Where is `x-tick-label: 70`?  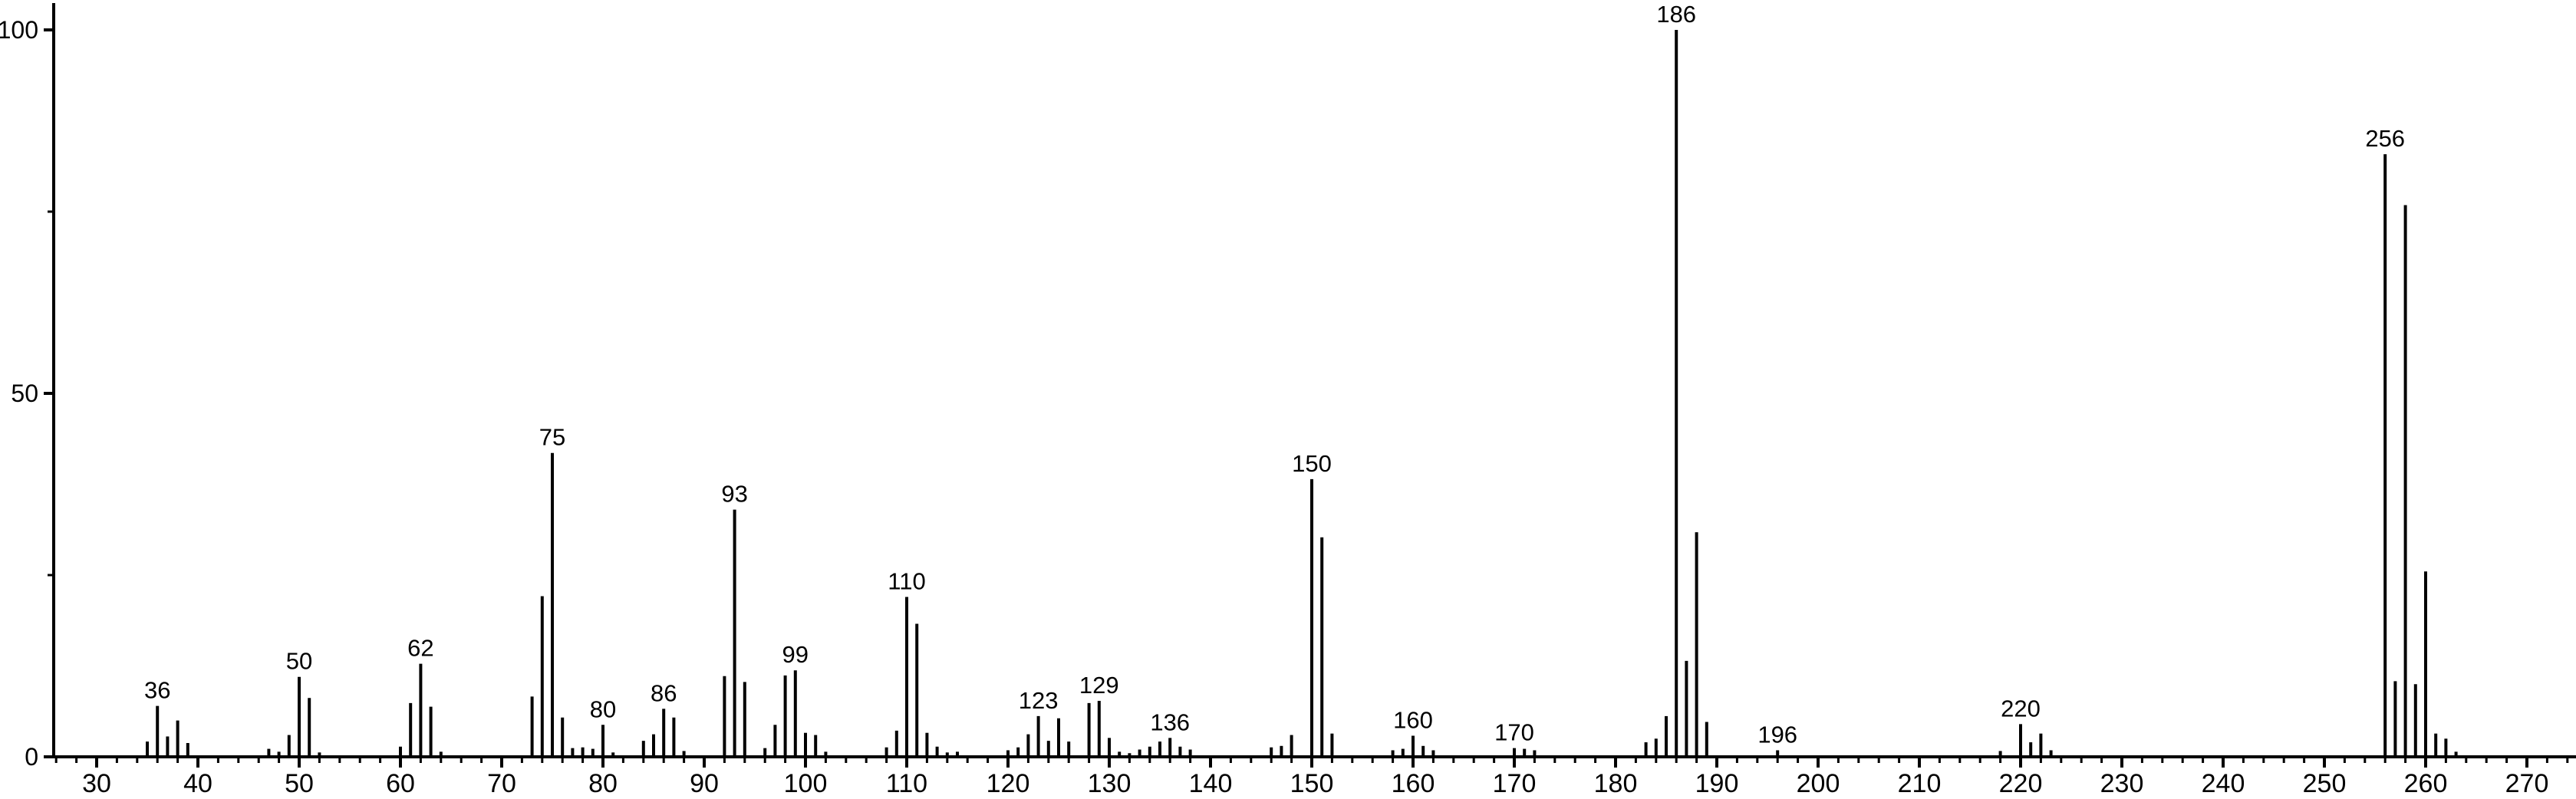 x-tick-label: 70 is located at coordinates (501, 783).